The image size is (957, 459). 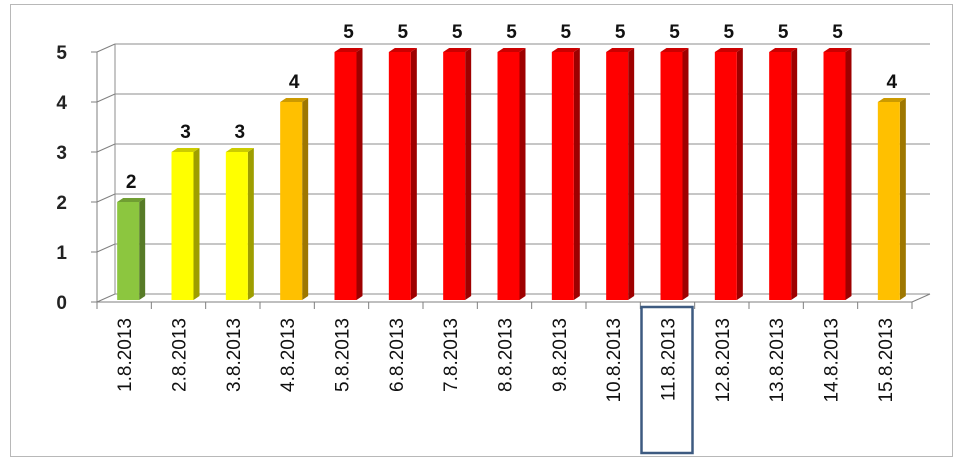 I want to click on y-tick-label: 4, so click(x=61, y=103).